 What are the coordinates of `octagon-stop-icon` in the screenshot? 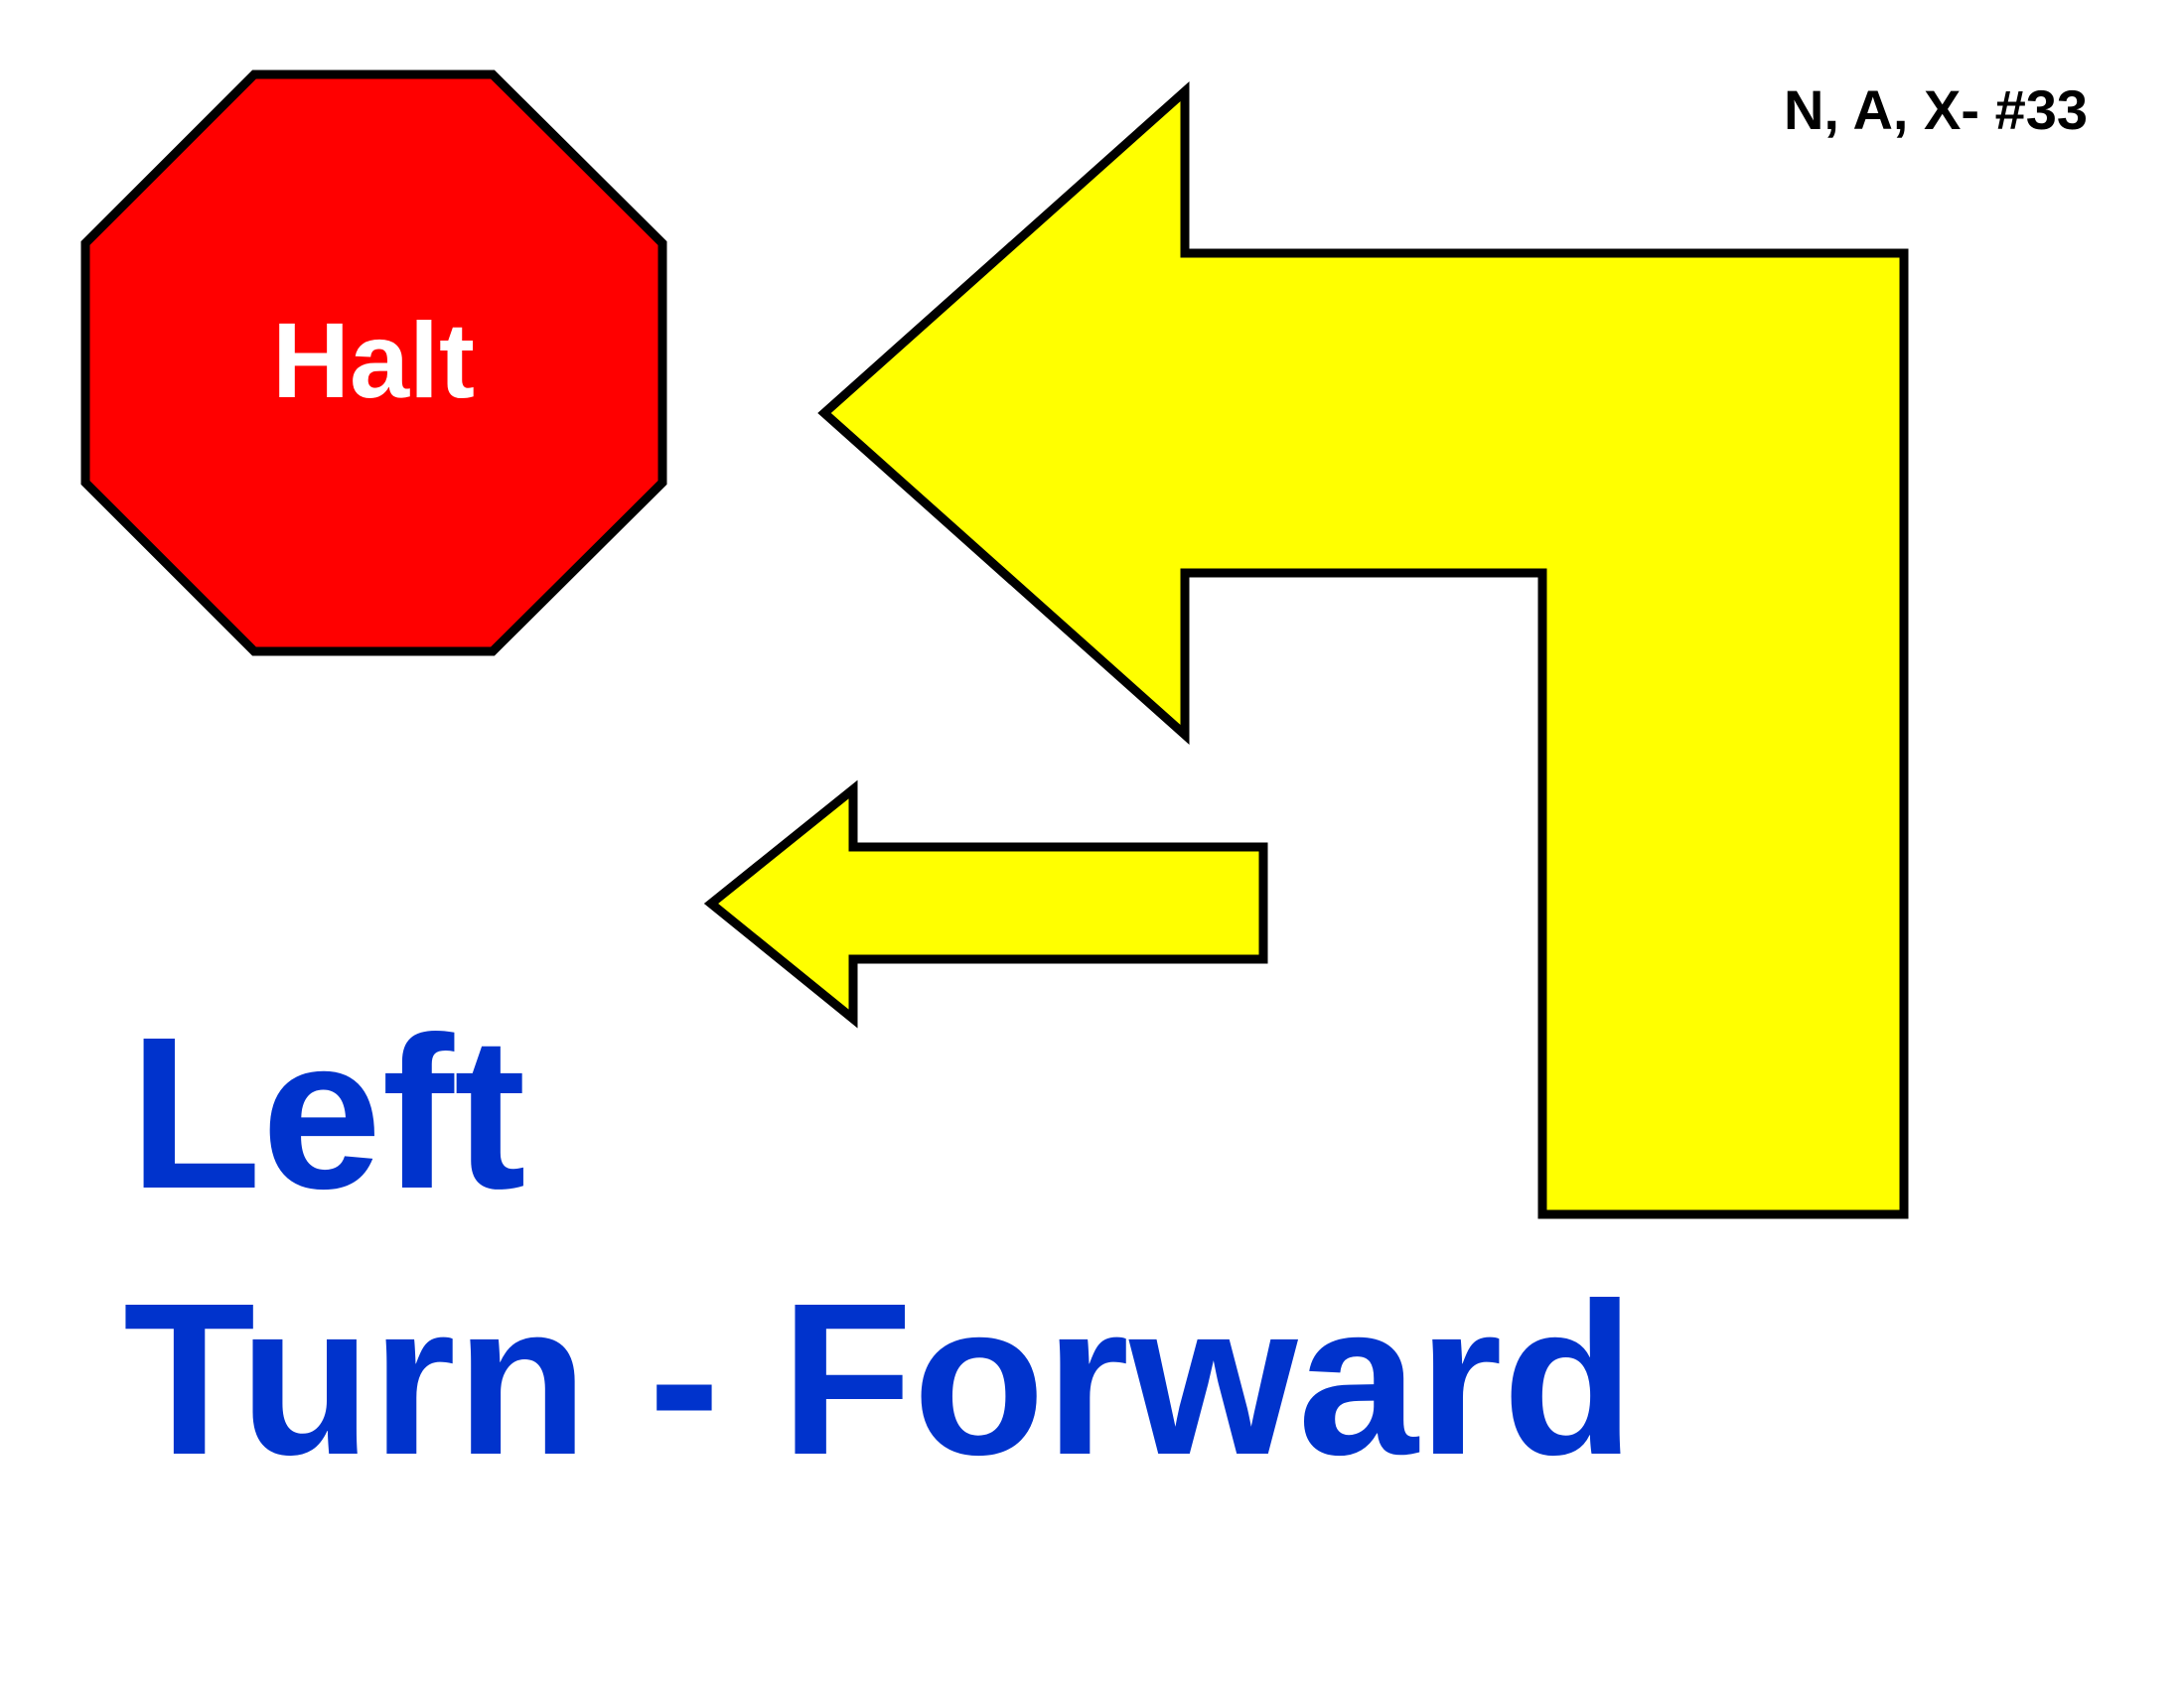 It's located at (374, 363).